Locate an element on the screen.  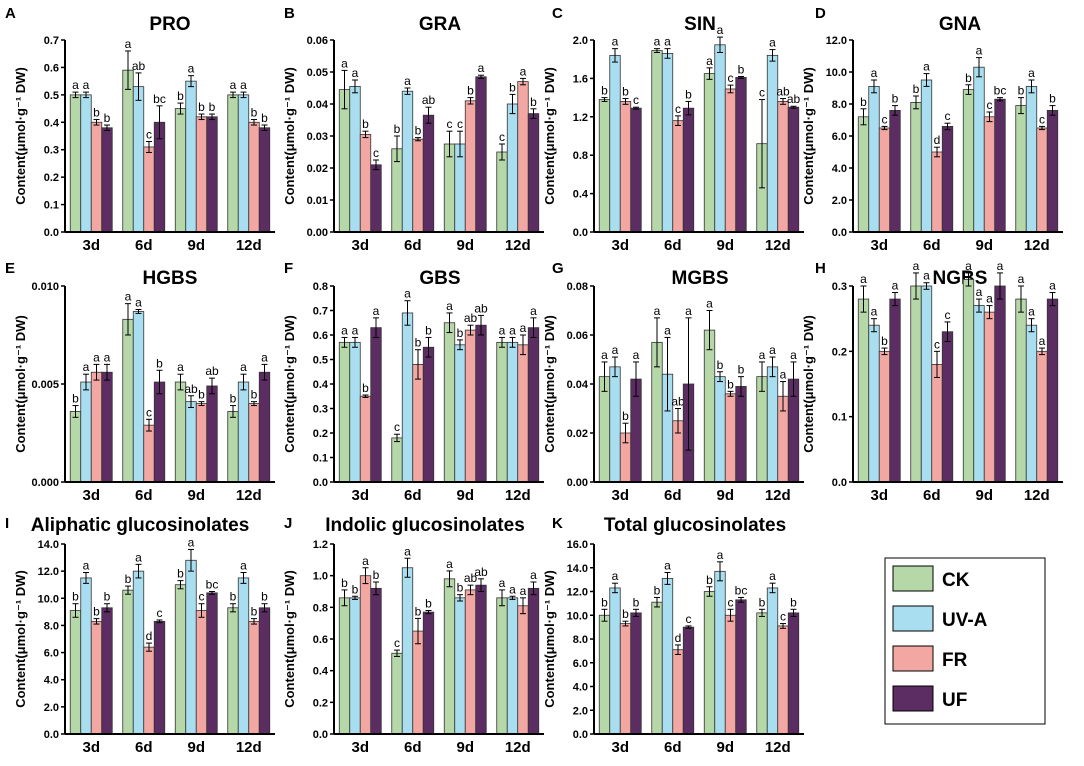
significance-letter: ab is located at coordinates (139, 66).